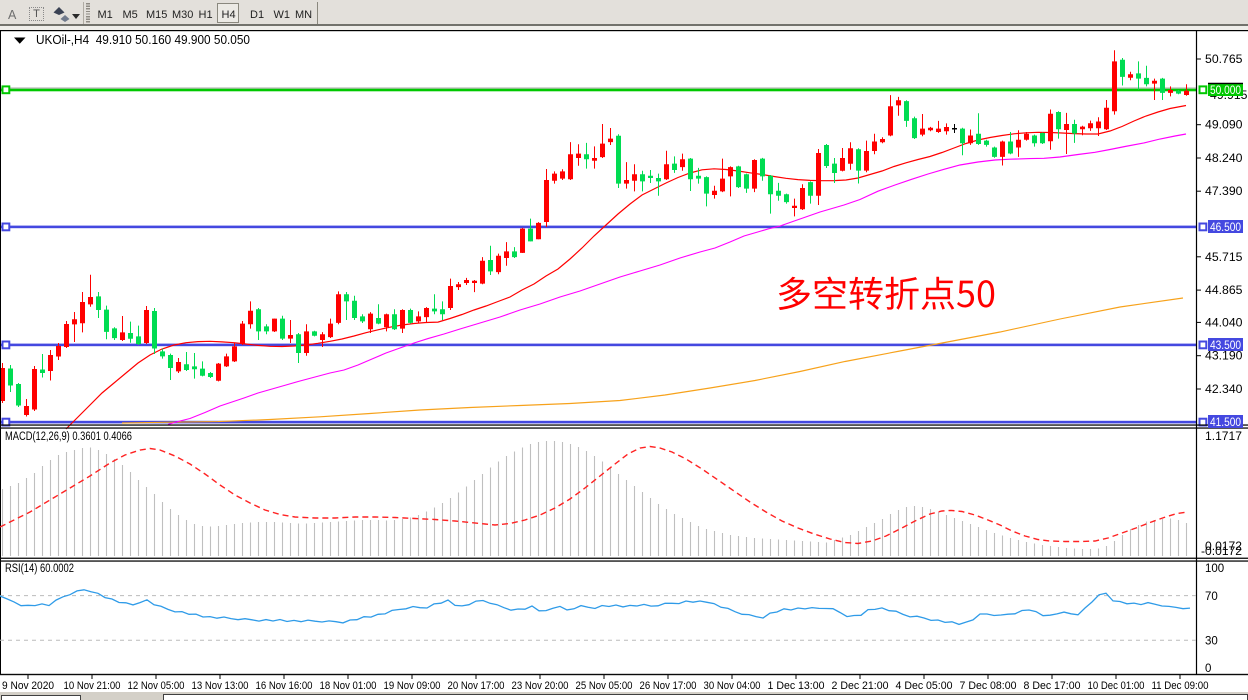  I want to click on svg-text: 43.190, so click(1224, 357).